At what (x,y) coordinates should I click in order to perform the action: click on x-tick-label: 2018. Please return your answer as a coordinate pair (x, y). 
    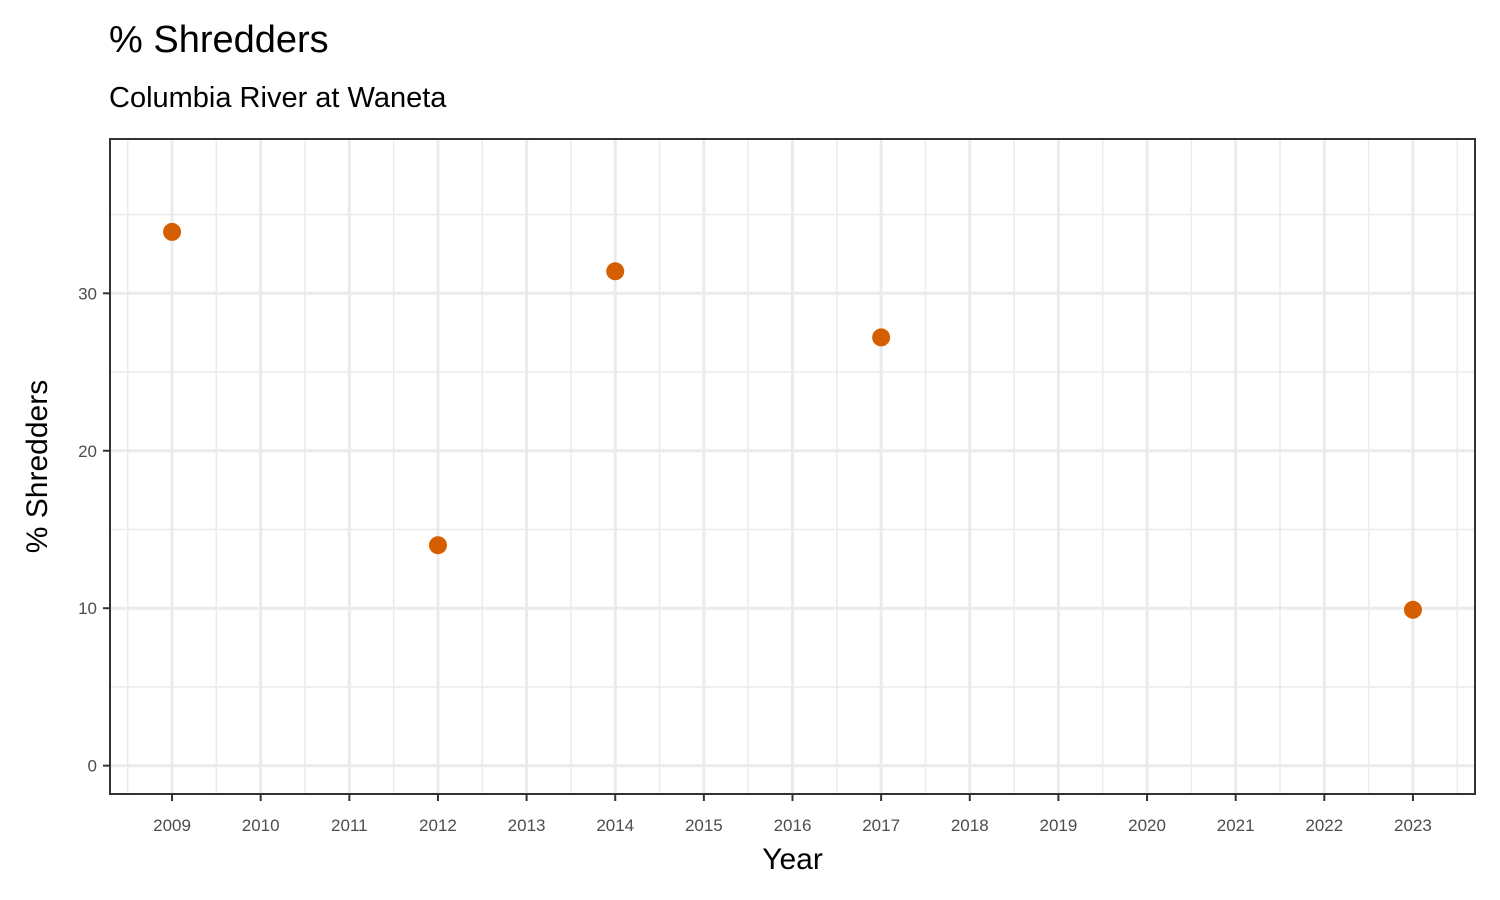
    Looking at the image, I should click on (970, 825).